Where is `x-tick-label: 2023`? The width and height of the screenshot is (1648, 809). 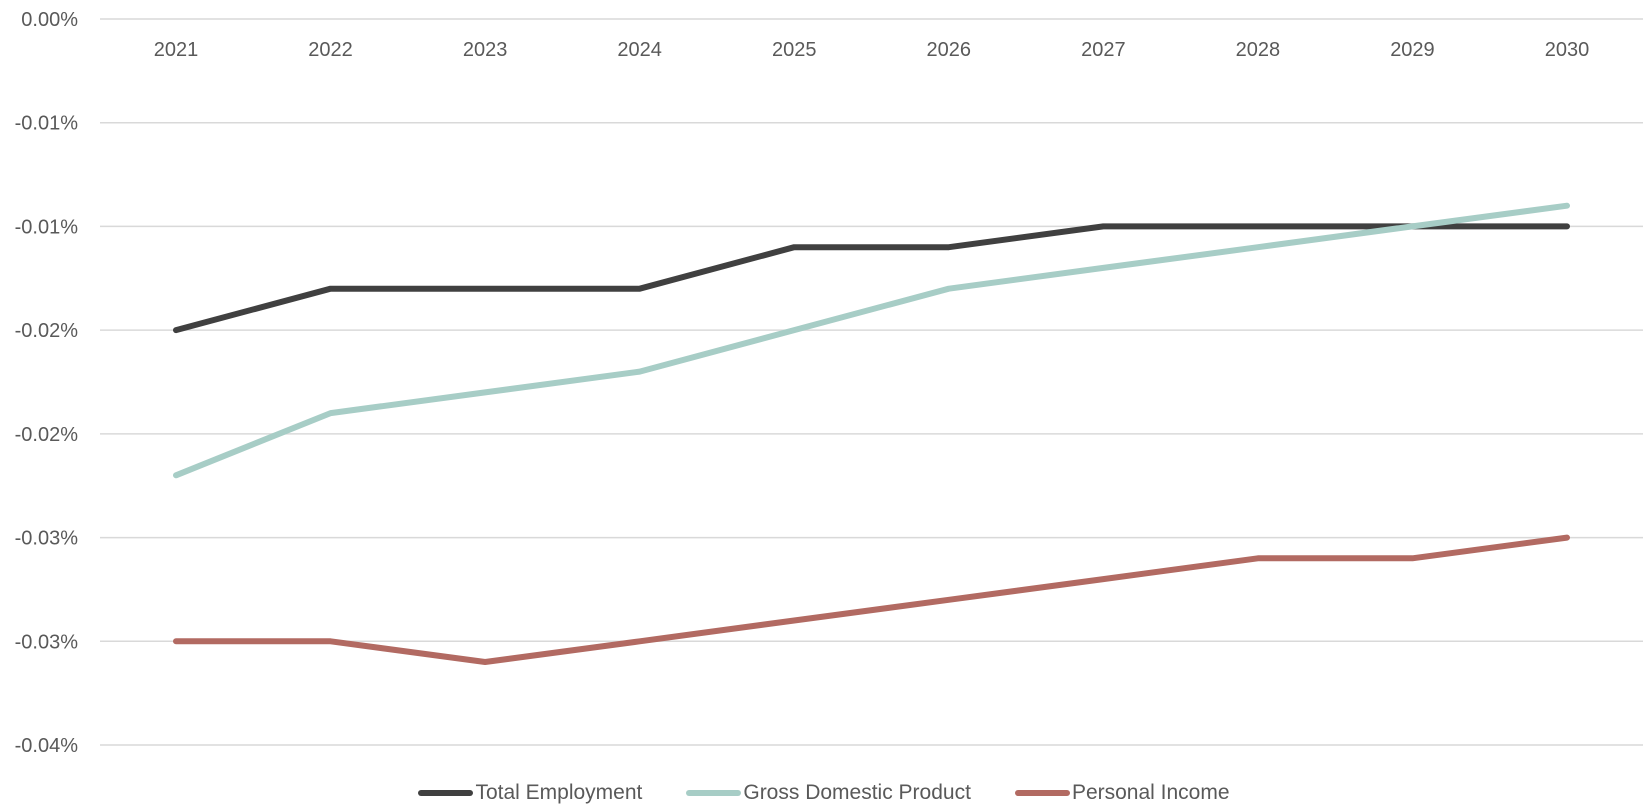 x-tick-label: 2023 is located at coordinates (485, 50).